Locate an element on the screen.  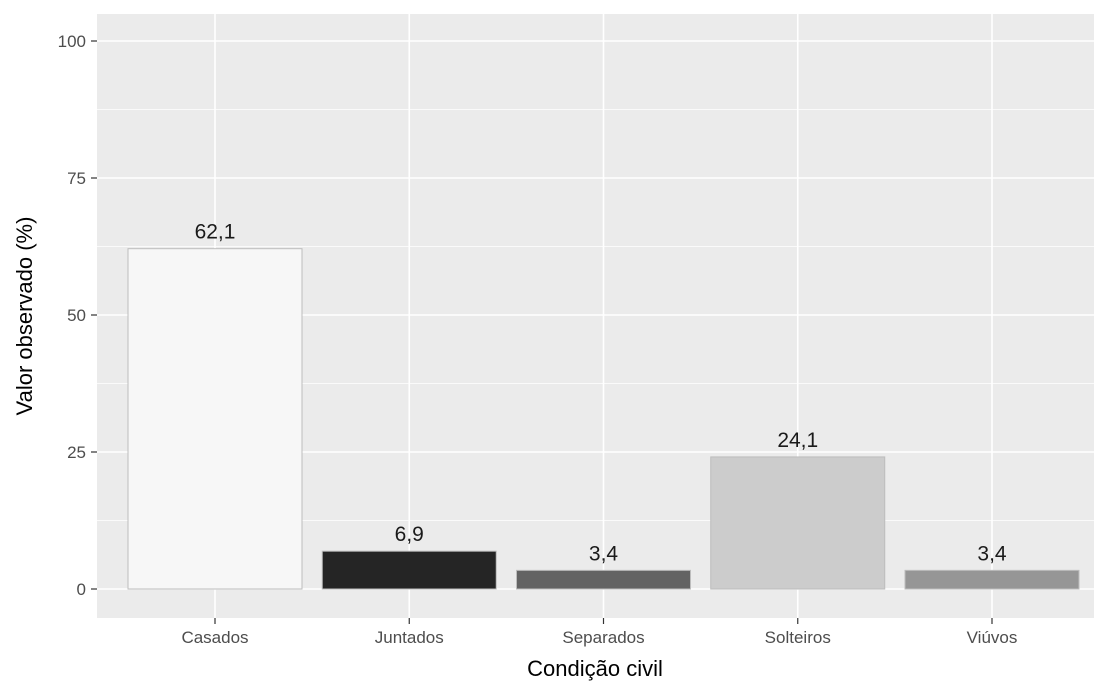
data-label: 62,1 is located at coordinates (215, 232).